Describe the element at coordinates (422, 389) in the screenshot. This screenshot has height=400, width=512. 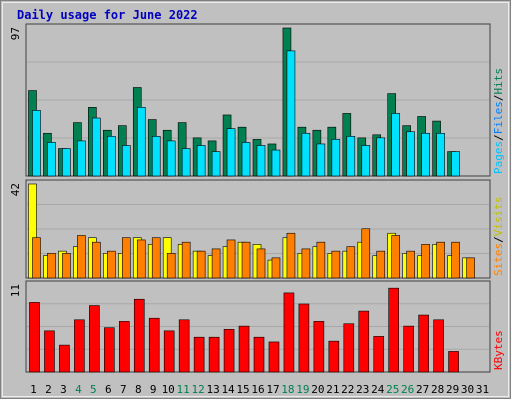
I see `day-label-27: 27` at that location.